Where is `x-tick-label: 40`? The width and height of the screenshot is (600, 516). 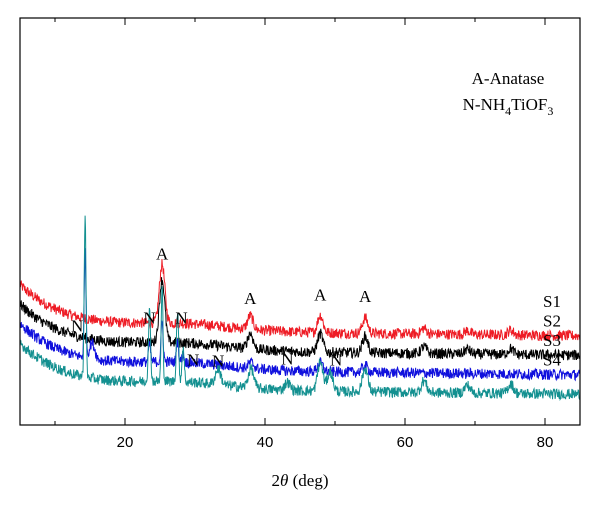
x-tick-label: 40 is located at coordinates (265, 442).